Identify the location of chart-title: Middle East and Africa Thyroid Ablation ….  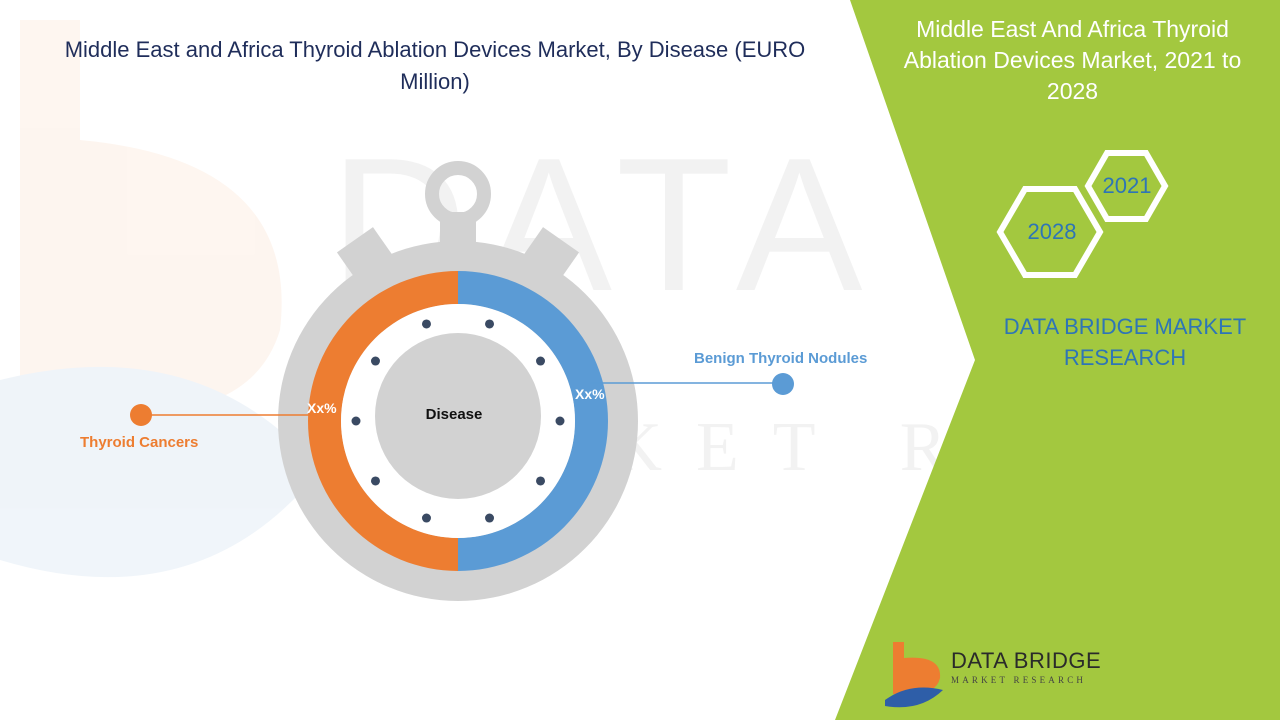
(435, 65).